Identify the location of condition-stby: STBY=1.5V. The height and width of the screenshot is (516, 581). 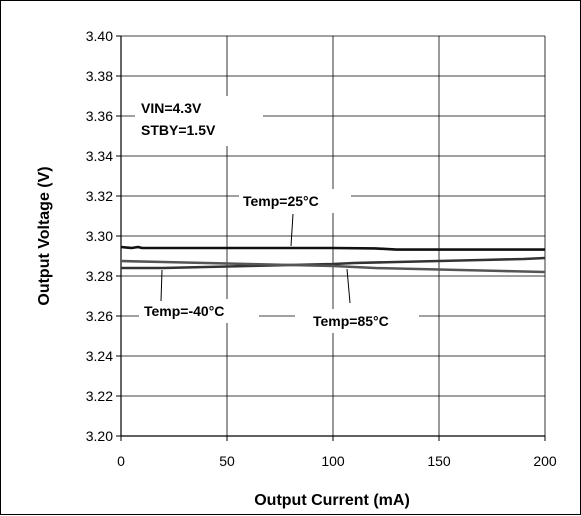
(178, 130).